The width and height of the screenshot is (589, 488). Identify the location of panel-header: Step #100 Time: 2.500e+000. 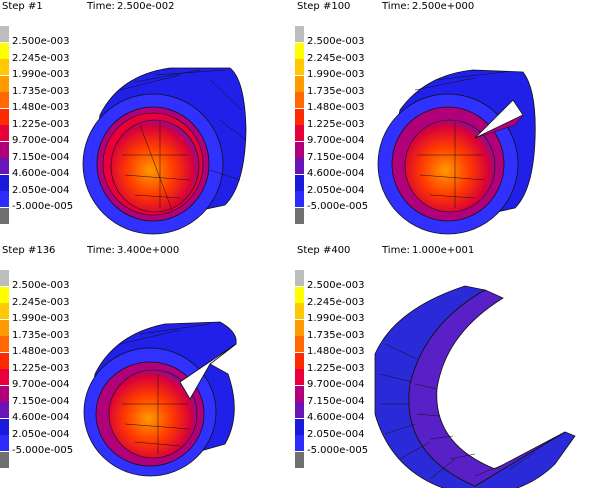
(442, 7).